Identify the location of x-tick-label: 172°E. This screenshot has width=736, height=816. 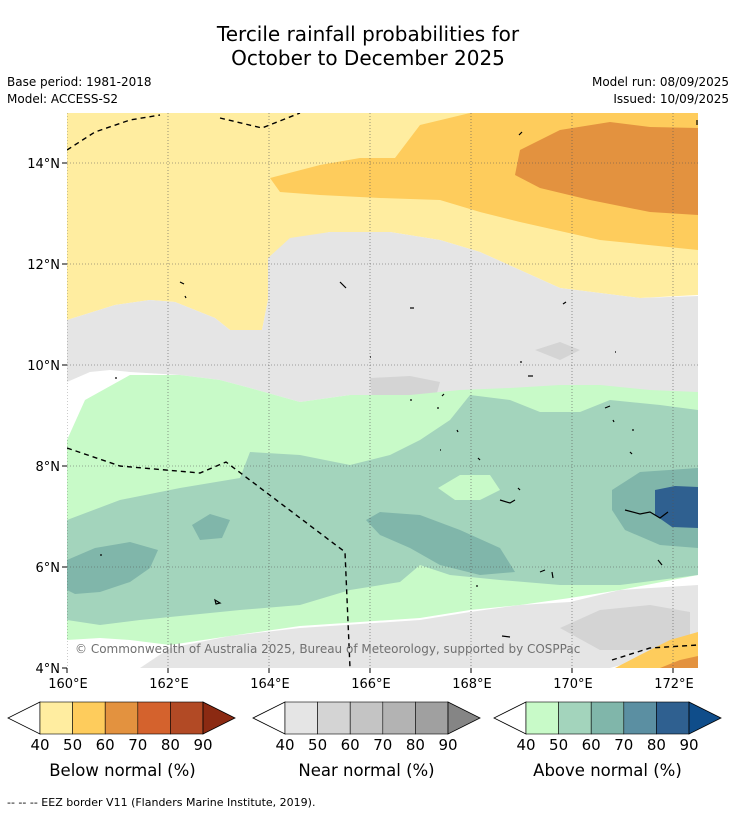
(674, 684).